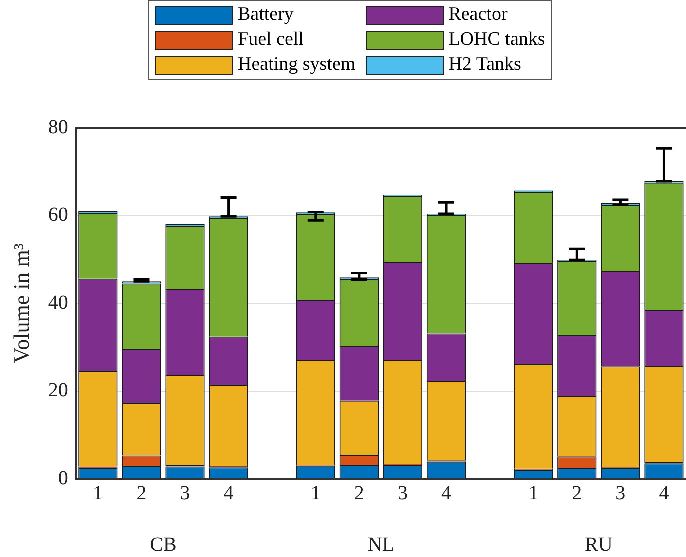  I want to click on text: NL, so click(381, 545).